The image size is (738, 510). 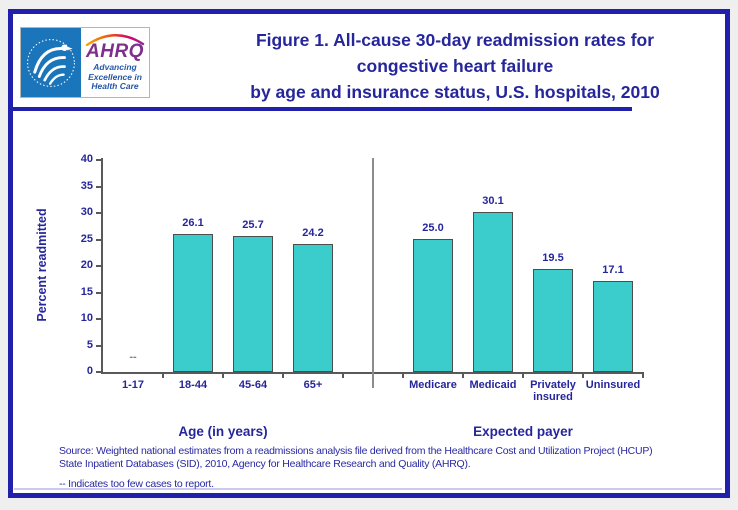 I want to click on ahrq-tagline: Advancing Excellence in Health Care, so click(x=115, y=77).